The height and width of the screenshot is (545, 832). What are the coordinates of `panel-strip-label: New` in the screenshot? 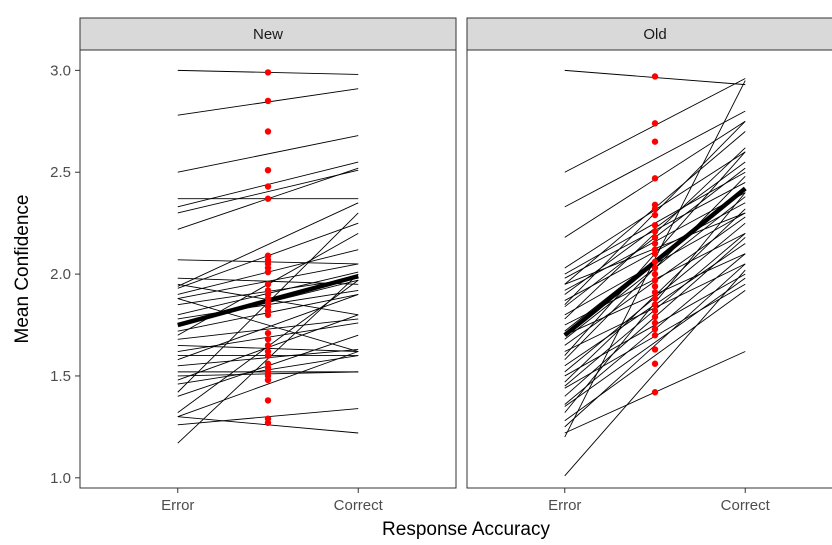 It's located at (268, 34).